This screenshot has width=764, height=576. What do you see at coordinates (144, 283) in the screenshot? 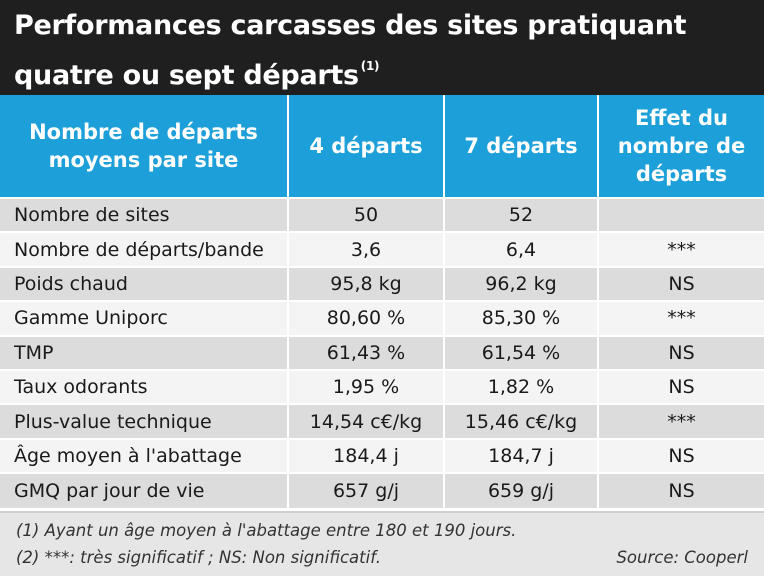
I see `row-label: Poids chaud` at bounding box center [144, 283].